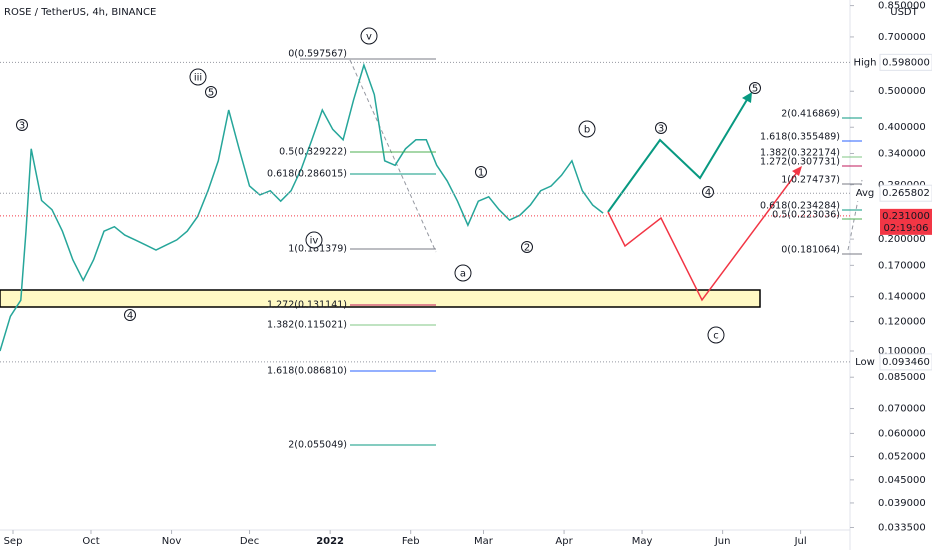 Image resolution: width=932 pixels, height=550 pixels. Describe the element at coordinates (902, 91) in the screenshot. I see `y-tick-label: 0.500000` at that location.